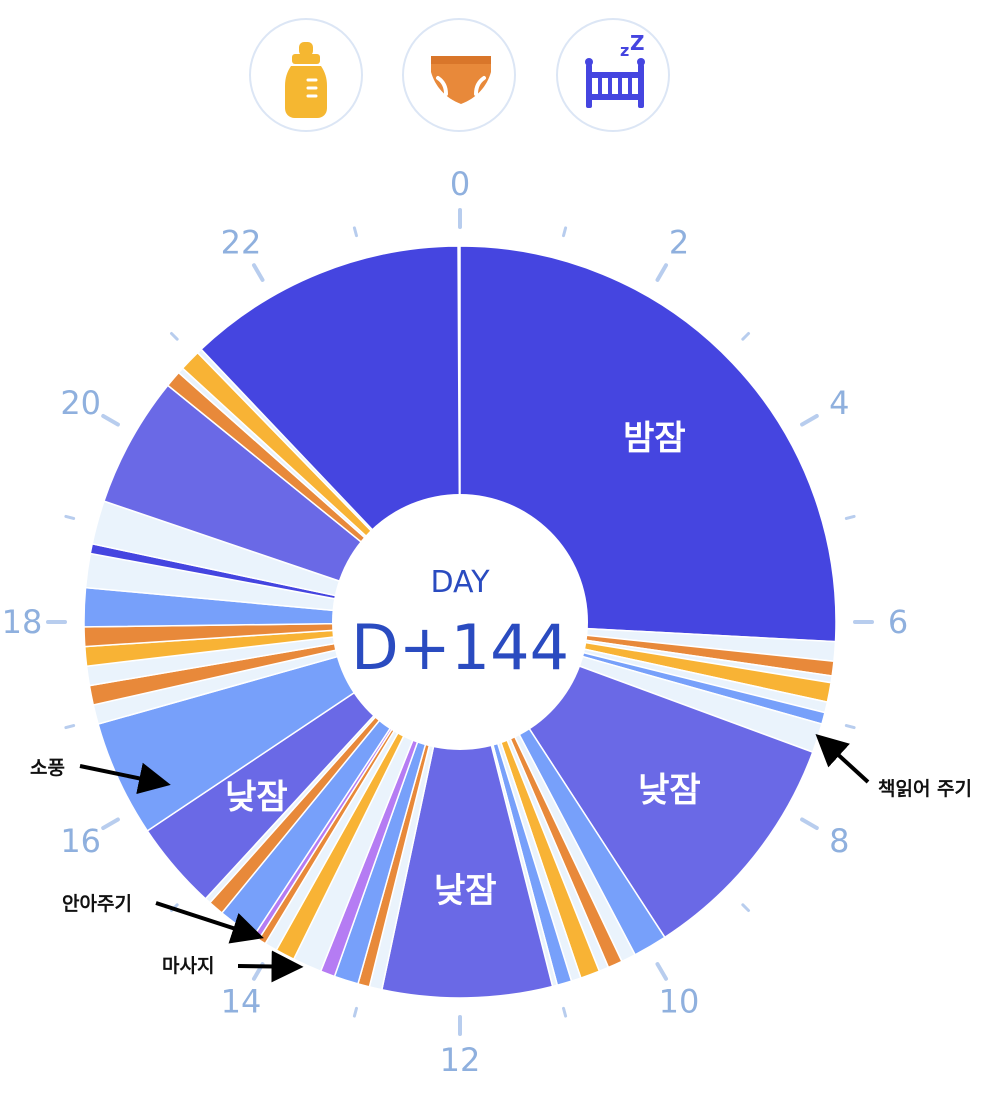  Describe the element at coordinates (460, 647) in the screenshot. I see `center-day-count: D+144` at that location.